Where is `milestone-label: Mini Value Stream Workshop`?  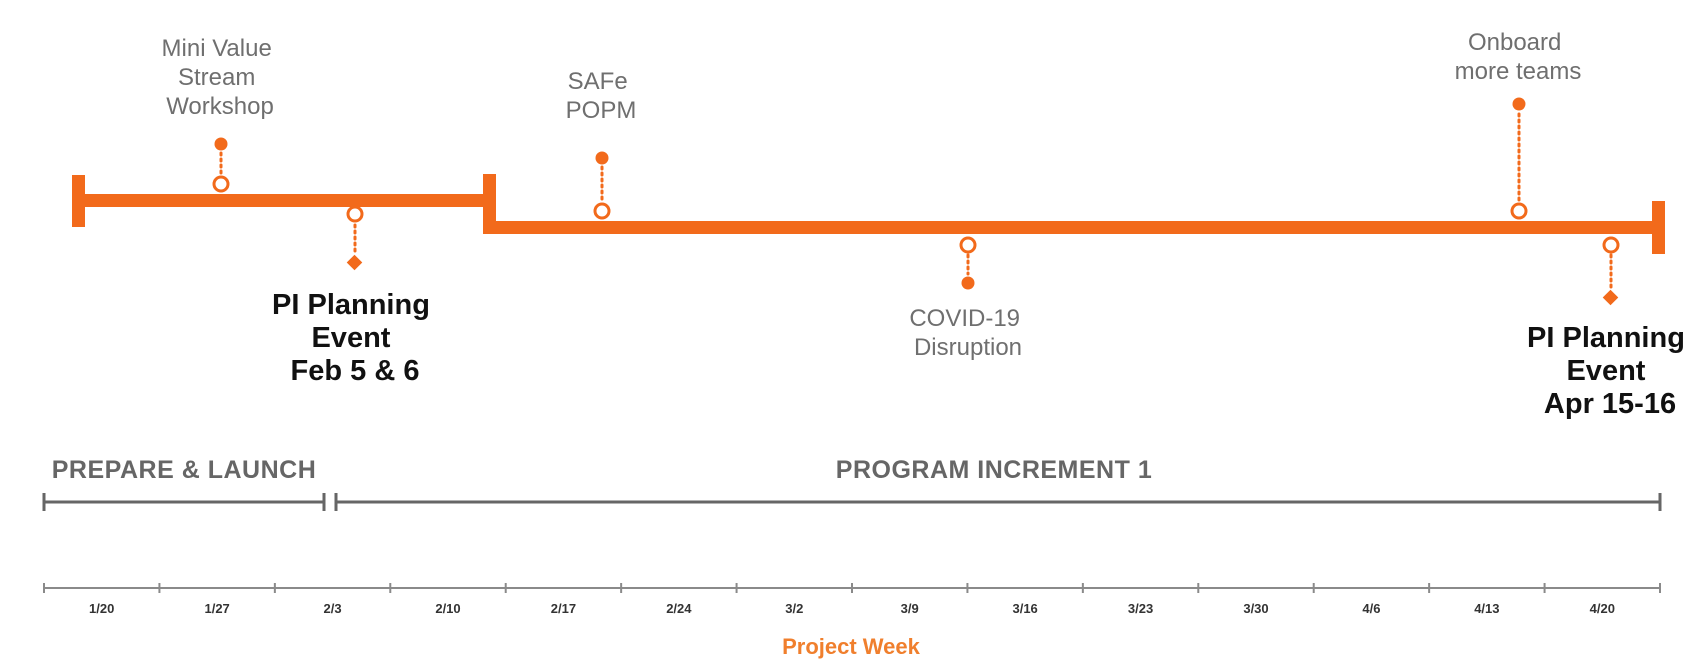
milestone-label: Mini Value Stream Workshop is located at coordinates (220, 77).